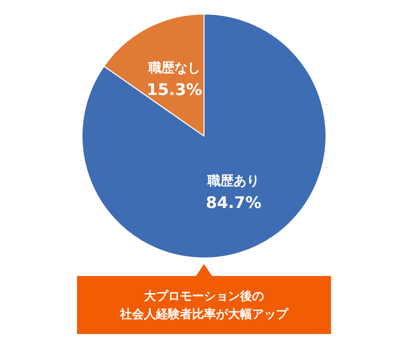  Describe the element at coordinates (174, 89) in the screenshot. I see `data-label: 15.3%` at that location.